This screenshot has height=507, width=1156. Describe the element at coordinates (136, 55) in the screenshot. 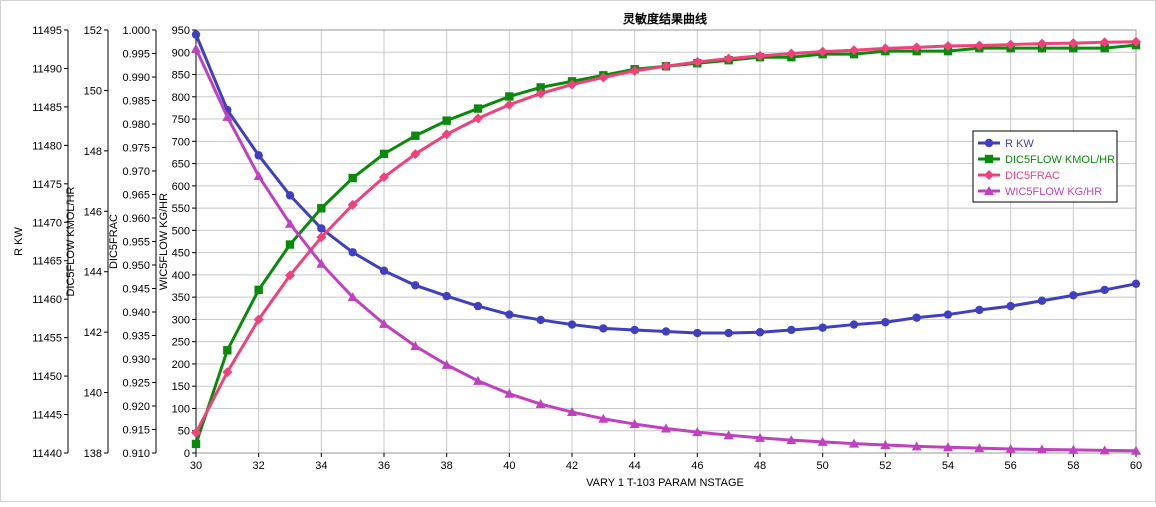

I see `dic5frac-tick-label: 0.995` at that location.